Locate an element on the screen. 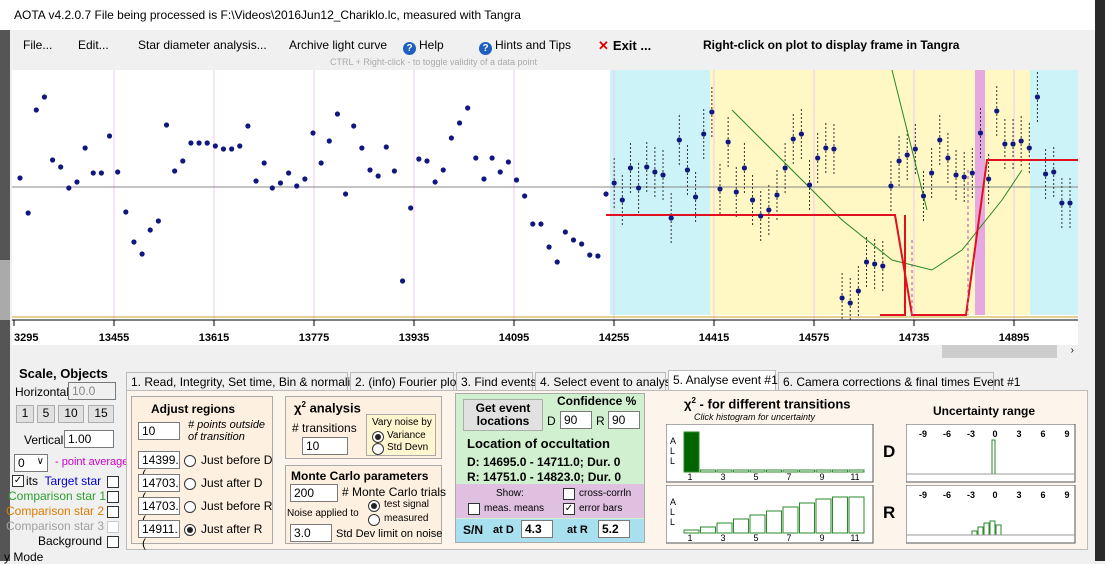 This screenshot has height=564, width=1105. d-uncertainty-plot: -9 -6 -3 0 3 6 9 is located at coordinates (991, 453).